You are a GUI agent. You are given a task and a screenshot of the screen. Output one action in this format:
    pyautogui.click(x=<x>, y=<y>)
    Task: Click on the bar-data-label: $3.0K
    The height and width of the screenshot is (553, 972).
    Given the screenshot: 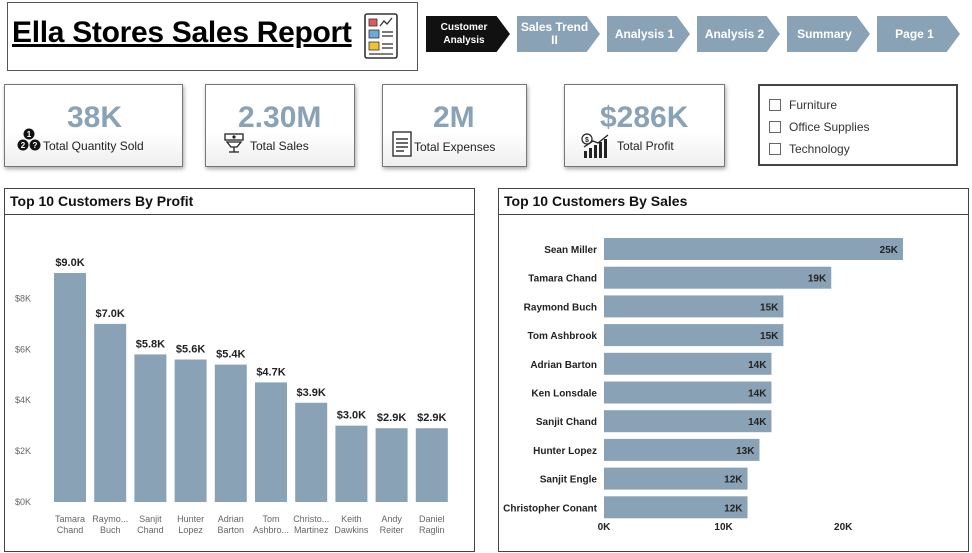 What is the action you would take?
    pyautogui.click(x=351, y=416)
    